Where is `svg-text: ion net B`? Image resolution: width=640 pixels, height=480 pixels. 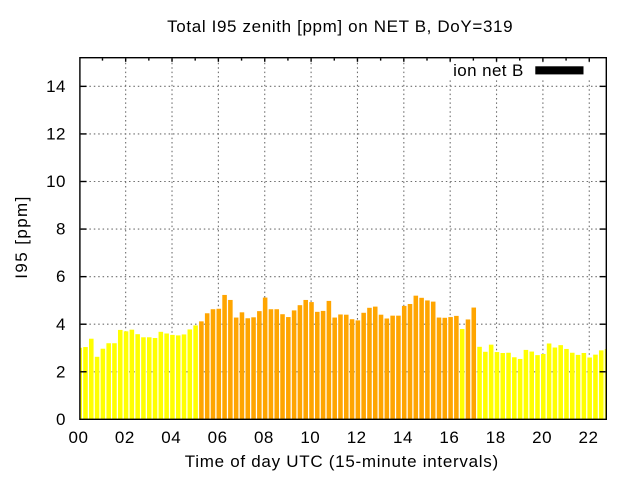 svg-text: ion net B is located at coordinates (488, 70).